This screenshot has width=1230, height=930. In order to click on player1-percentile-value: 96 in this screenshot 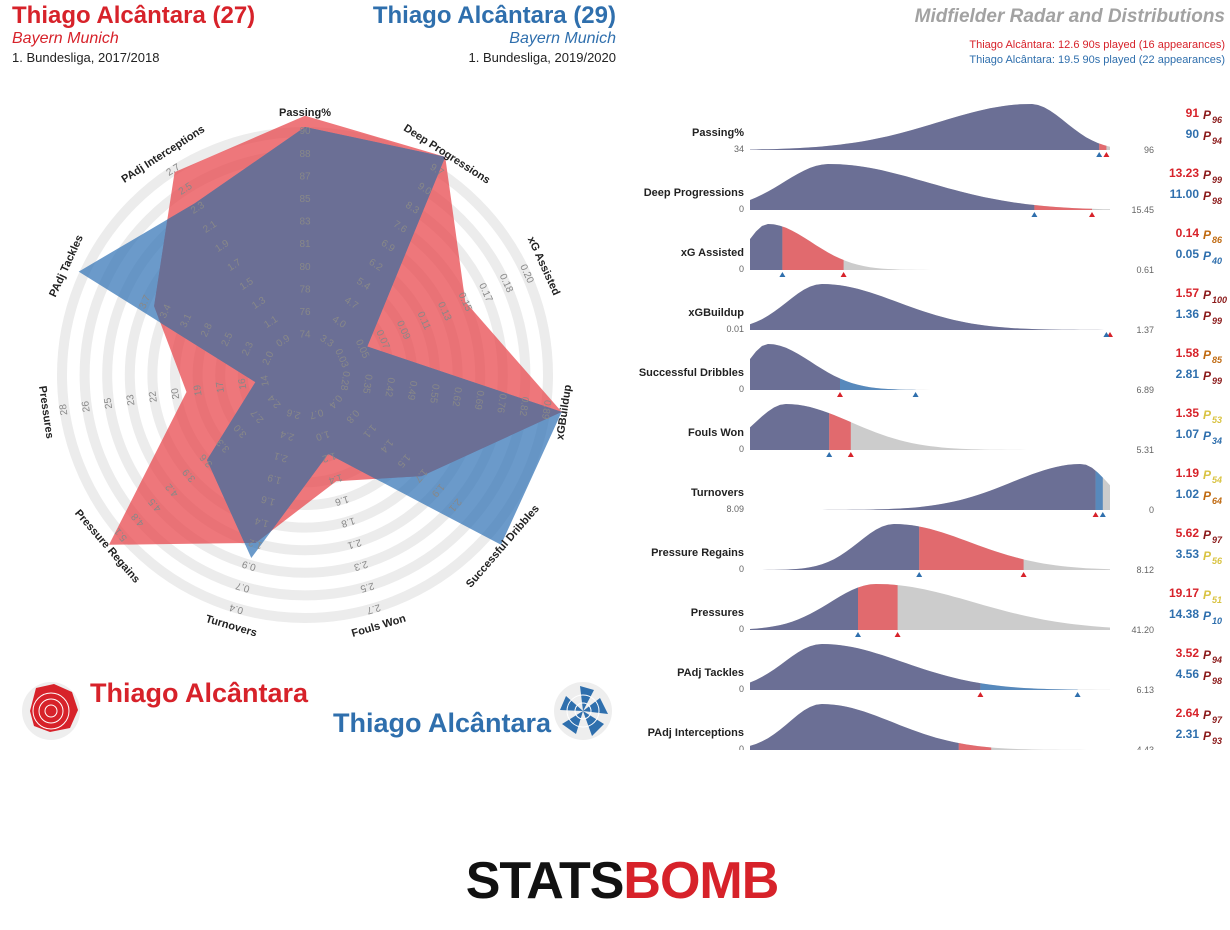, I will do `click(1217, 120)`.